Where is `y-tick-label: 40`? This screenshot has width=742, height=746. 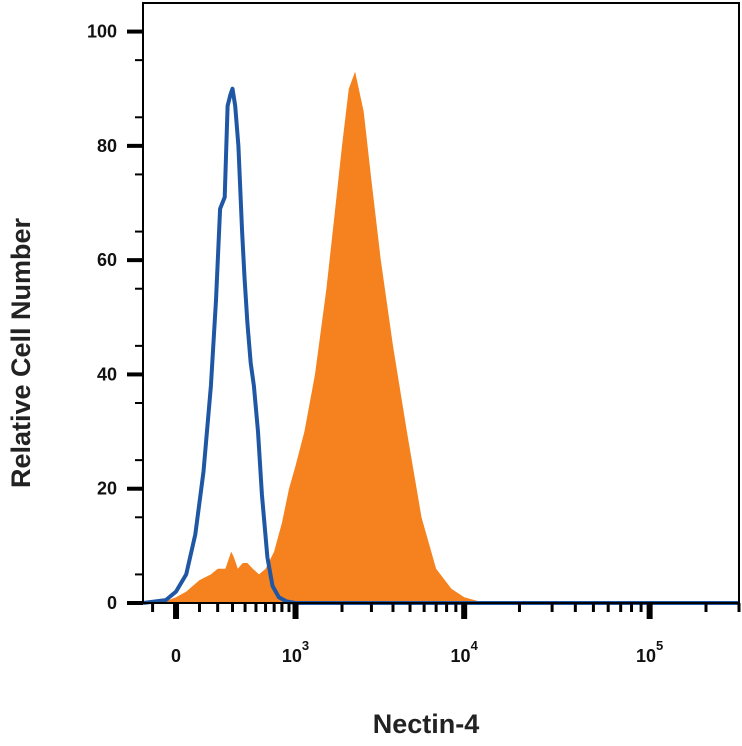 y-tick-label: 40 is located at coordinates (107, 374).